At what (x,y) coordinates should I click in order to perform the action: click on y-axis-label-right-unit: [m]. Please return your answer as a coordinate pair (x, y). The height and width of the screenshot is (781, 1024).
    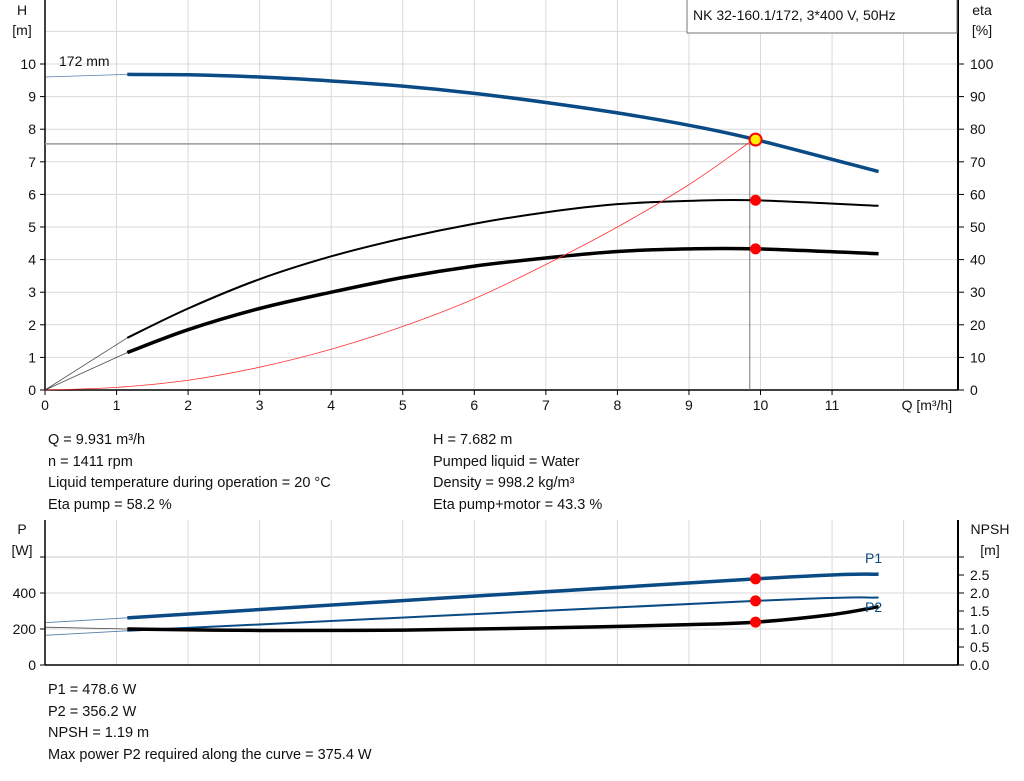
    Looking at the image, I should click on (989, 550).